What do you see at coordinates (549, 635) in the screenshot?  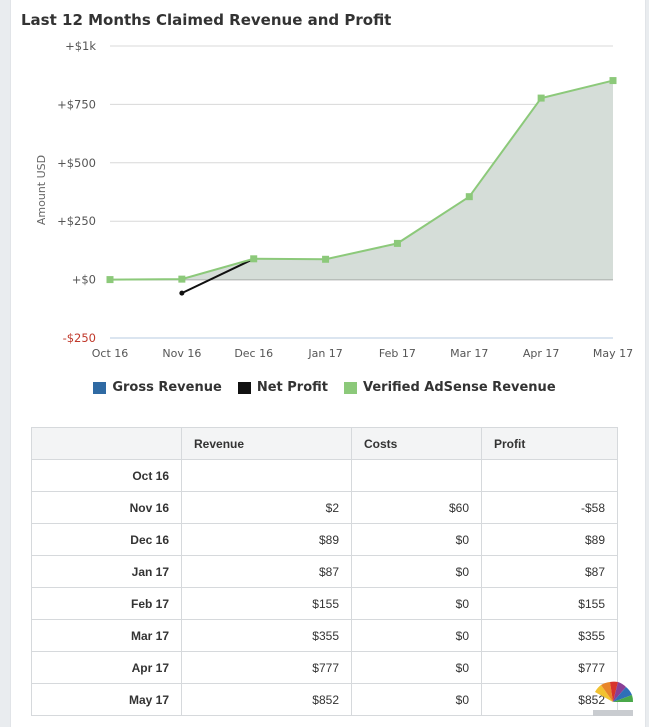 I see `row-profit: $355` at bounding box center [549, 635].